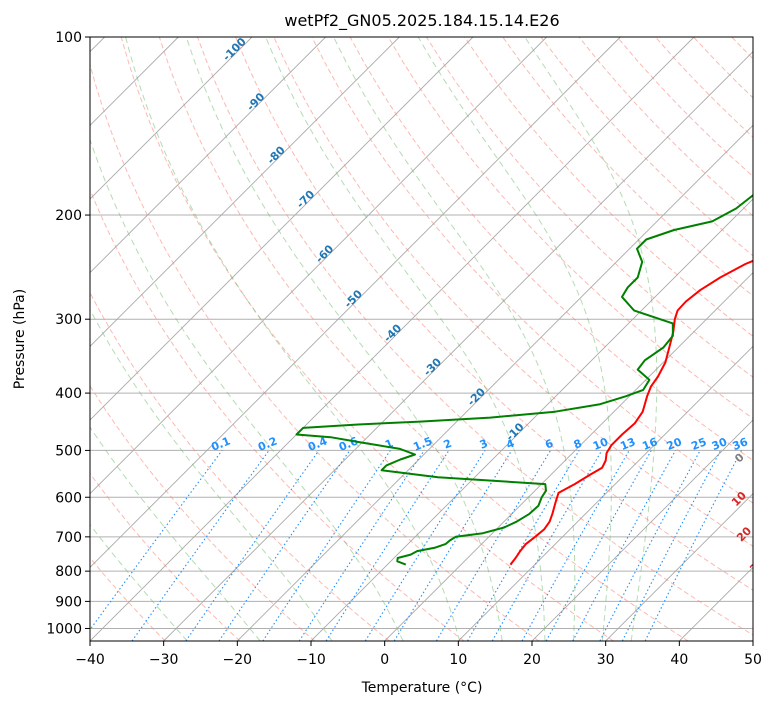 The height and width of the screenshot is (708, 775). What do you see at coordinates (600, 444) in the screenshot?
I see `mixing-ratio-label: 10` at bounding box center [600, 444].